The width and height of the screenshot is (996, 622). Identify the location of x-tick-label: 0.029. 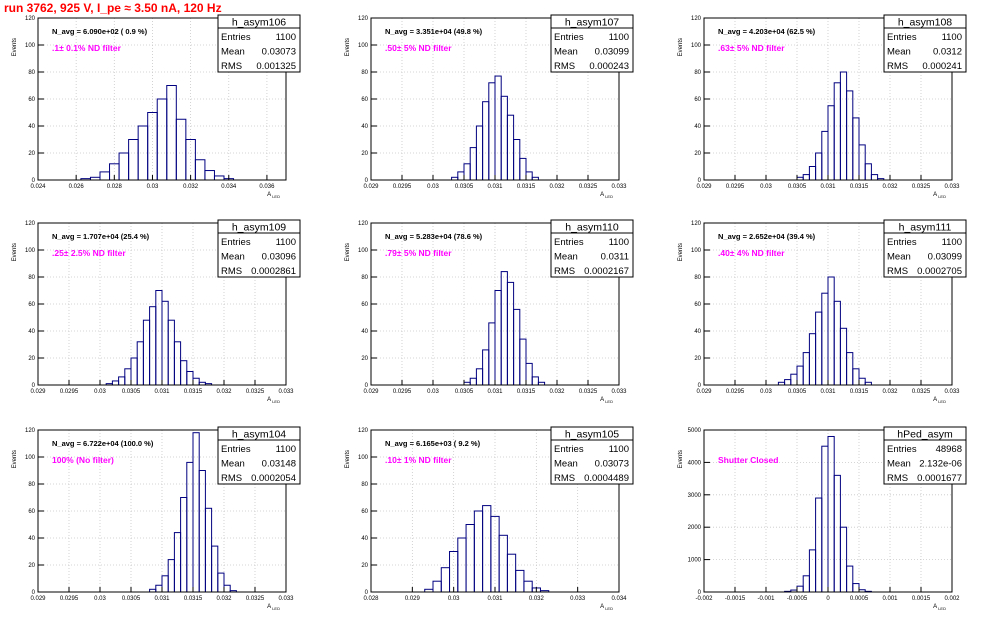
(704, 187).